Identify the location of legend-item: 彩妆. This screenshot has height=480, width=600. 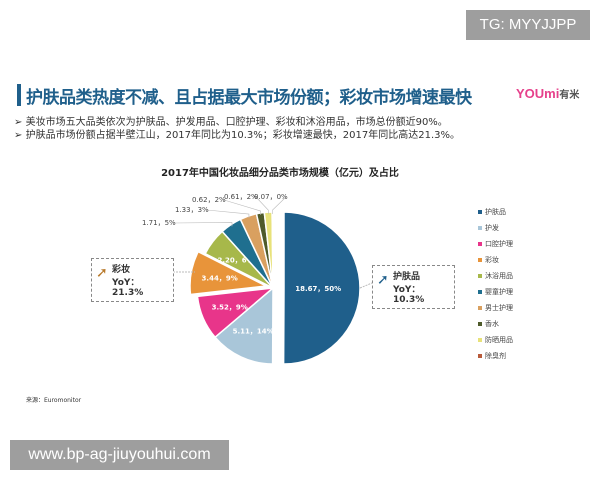
(495, 260).